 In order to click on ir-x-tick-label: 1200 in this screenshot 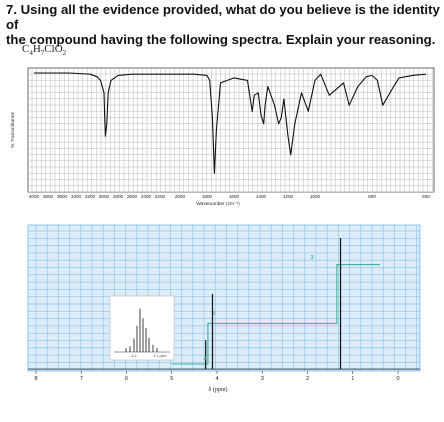, I will do `click(288, 196)`.